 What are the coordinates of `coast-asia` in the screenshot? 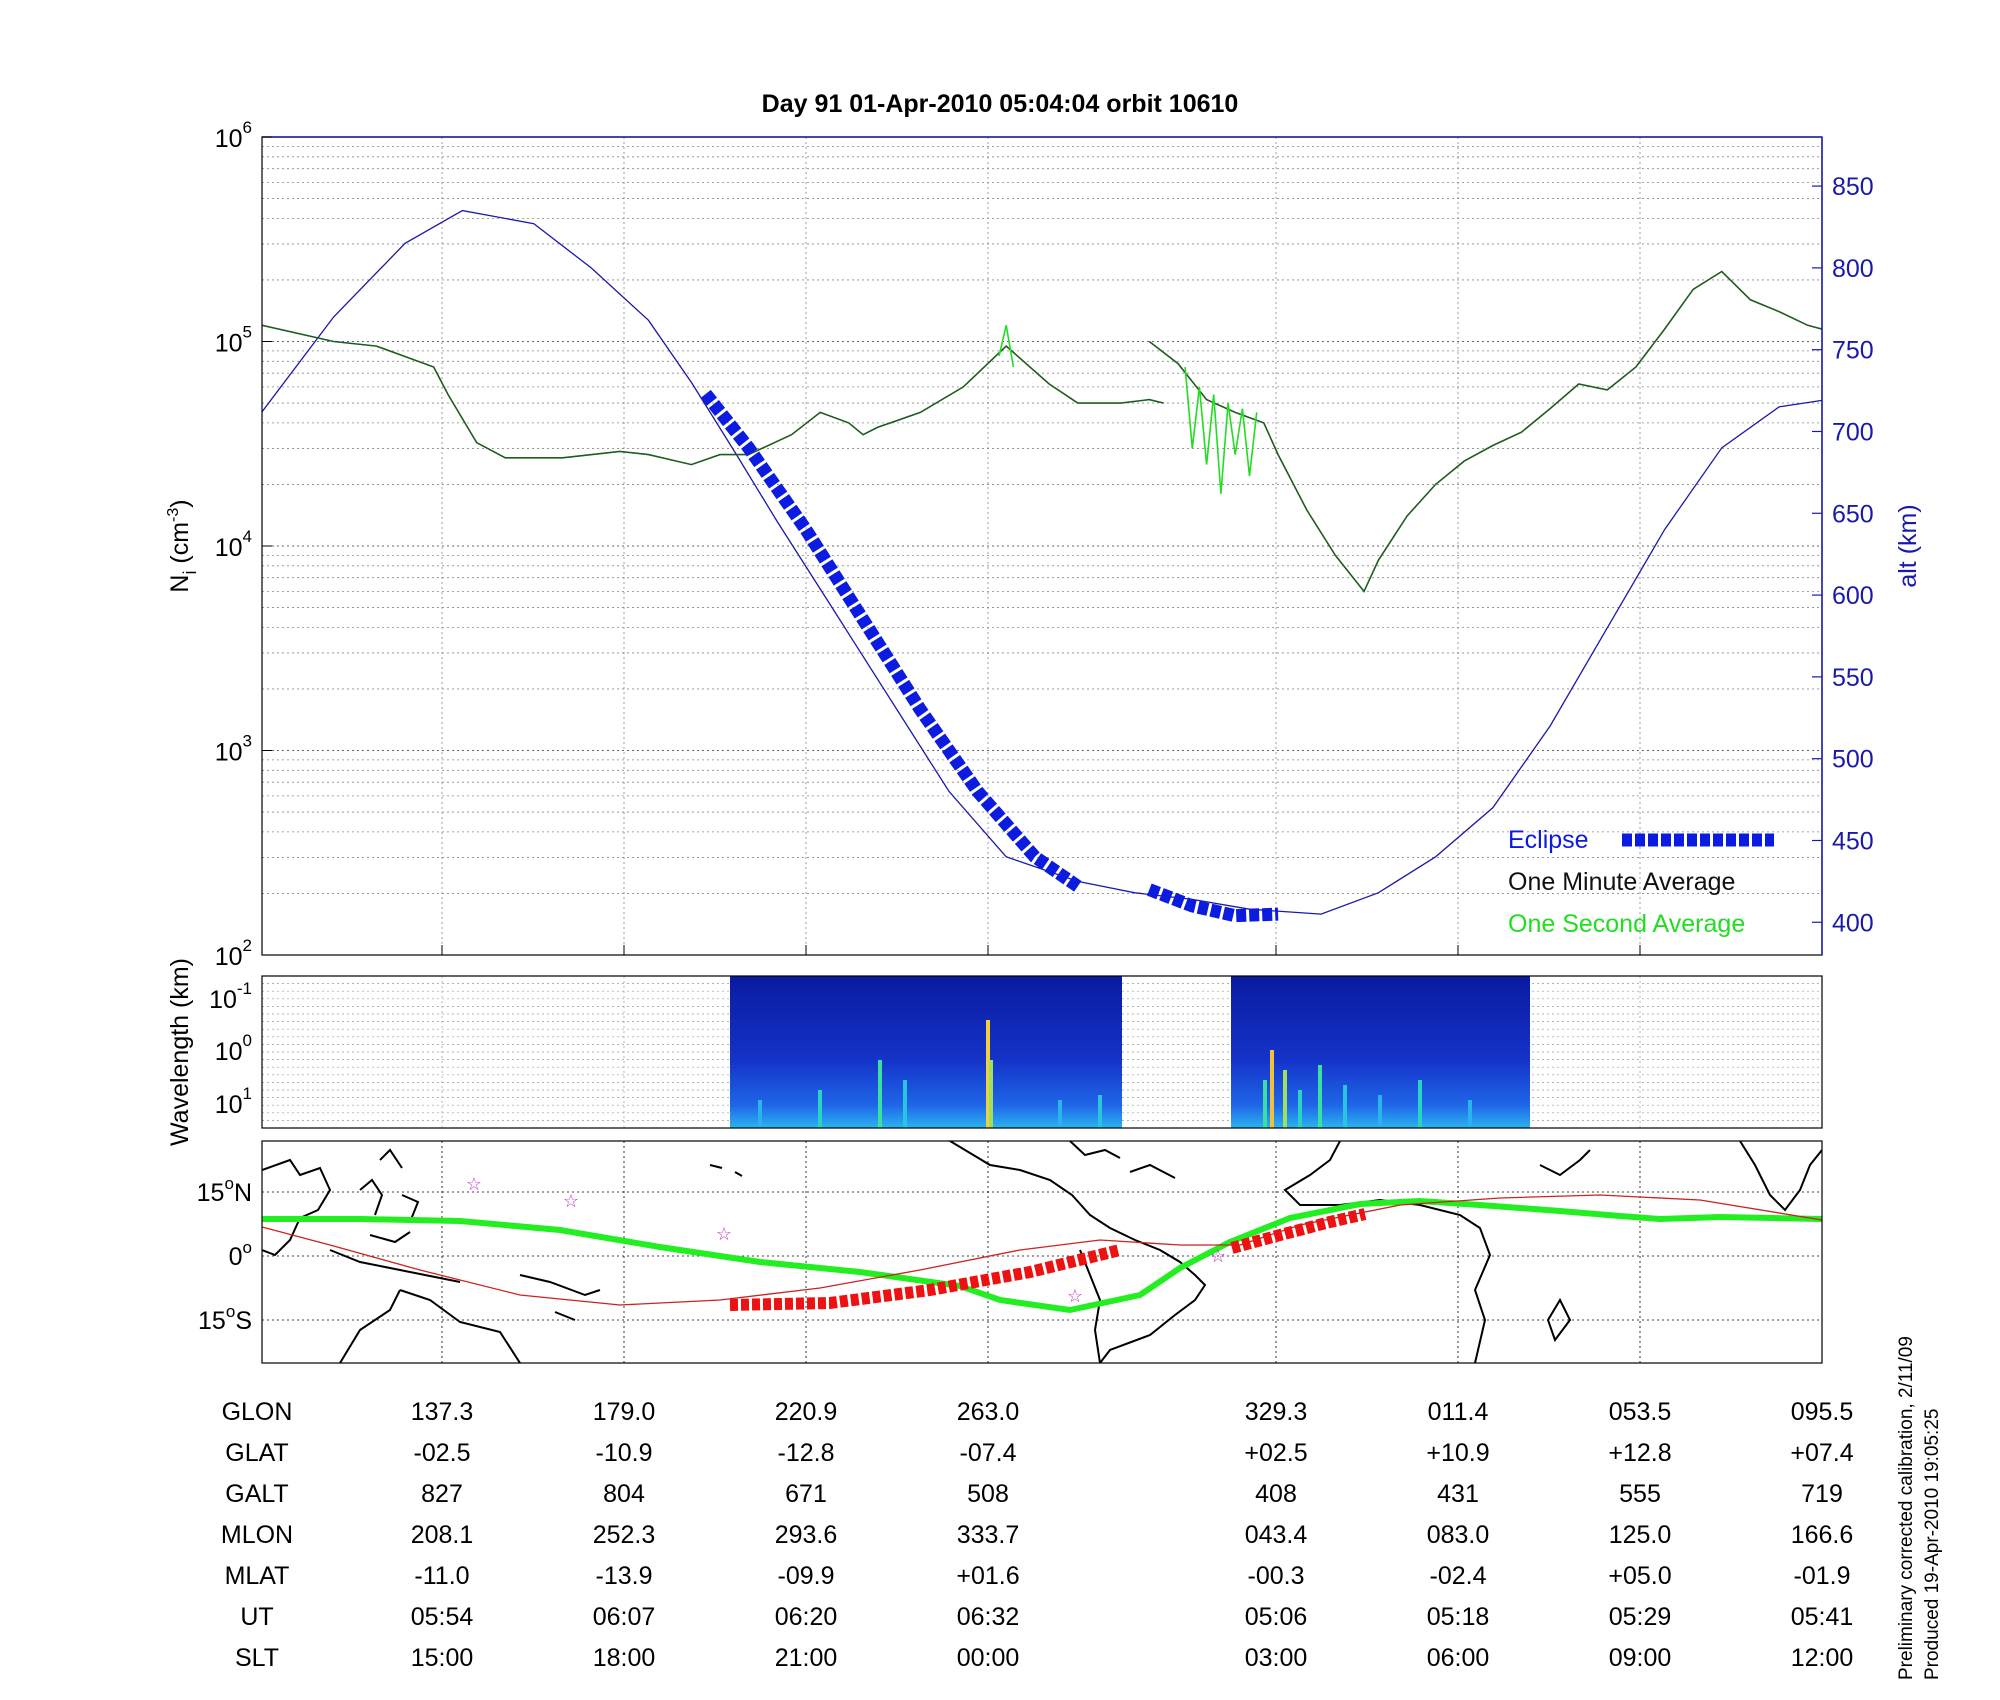 It's located at (297, 1207).